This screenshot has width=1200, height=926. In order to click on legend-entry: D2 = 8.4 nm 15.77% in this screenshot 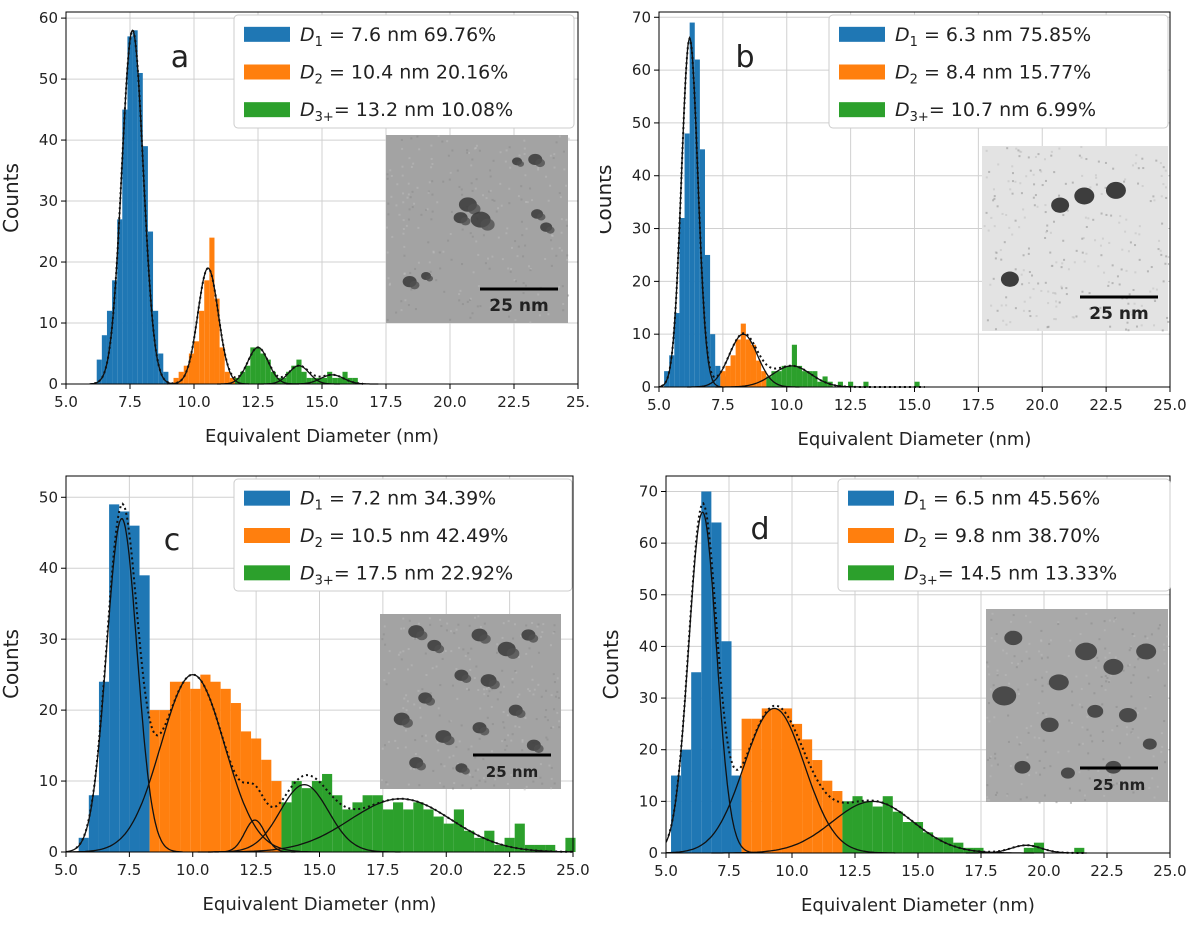, I will do `click(993, 75)`.